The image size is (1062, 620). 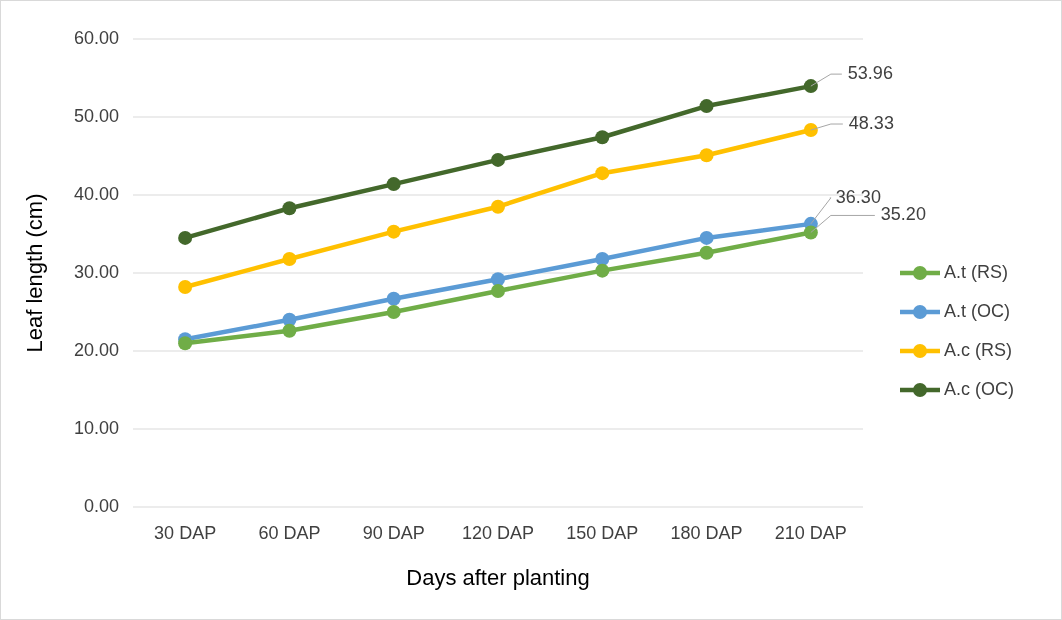 I want to click on y-tick-label: 50.00, so click(x=96, y=115).